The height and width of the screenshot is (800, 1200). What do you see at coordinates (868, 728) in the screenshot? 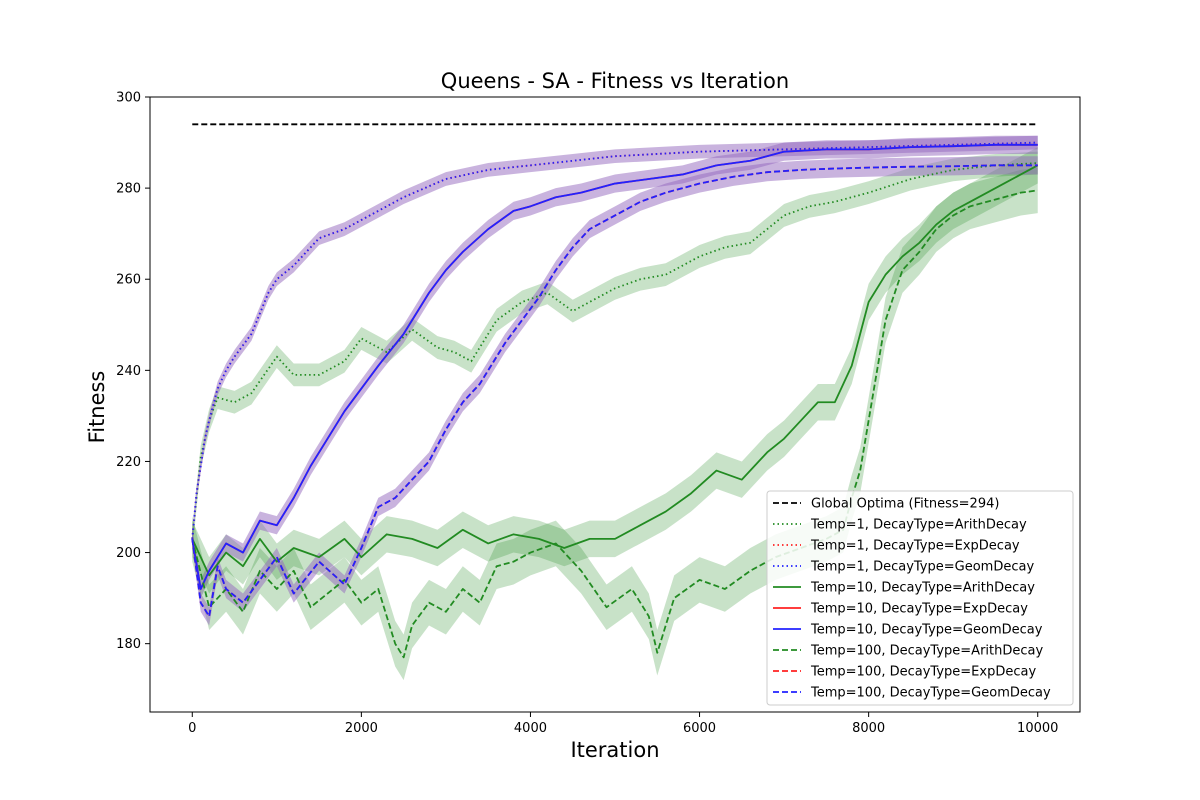
I see `x-tick-label: 8000` at bounding box center [868, 728].